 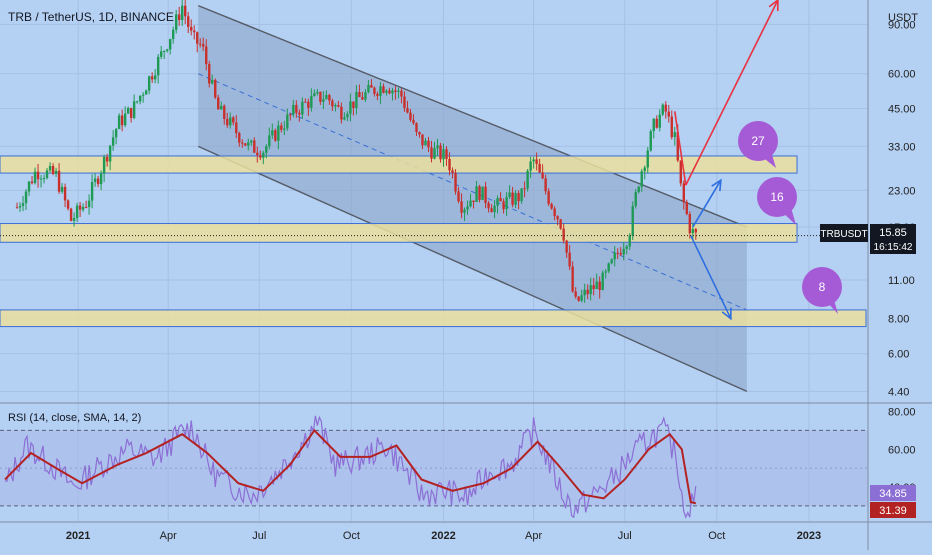 What do you see at coordinates (399, 233) in the screenshot?
I see `price-zone` at bounding box center [399, 233].